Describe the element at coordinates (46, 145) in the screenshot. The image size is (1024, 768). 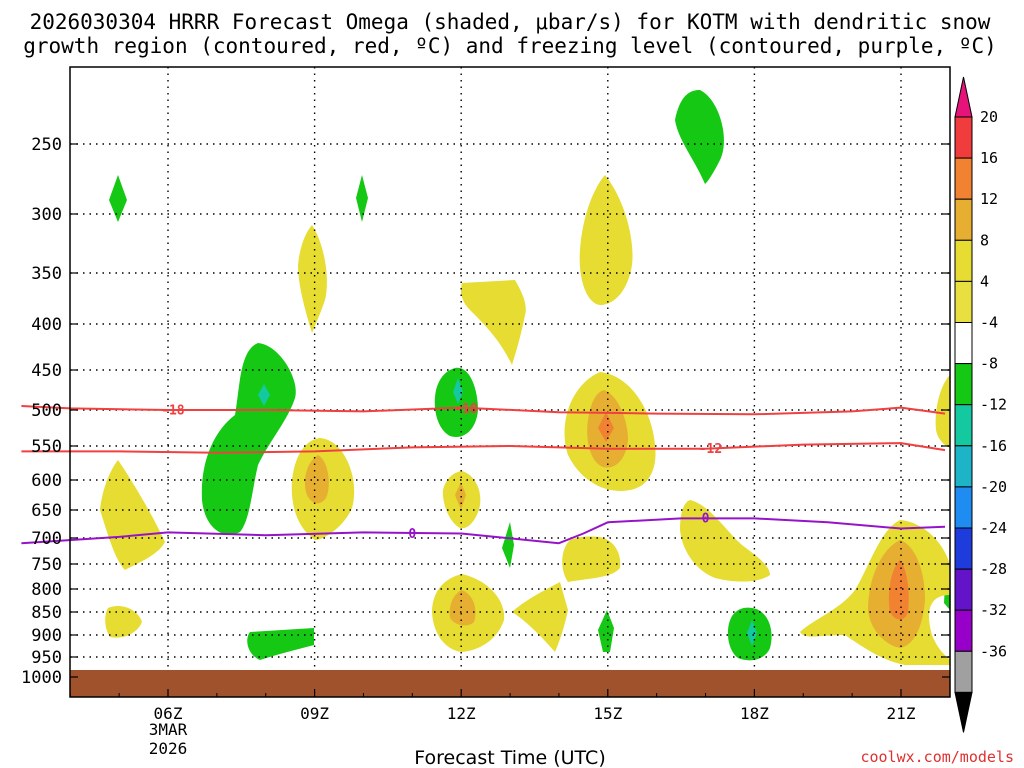
I see `y-tick-label: 250` at that location.